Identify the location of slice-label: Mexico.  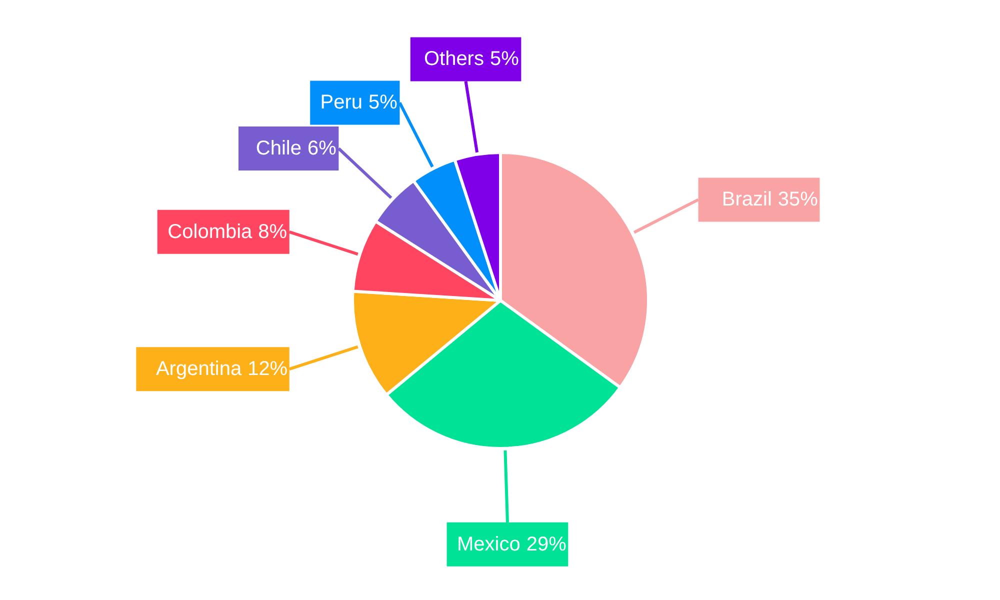
(488, 544).